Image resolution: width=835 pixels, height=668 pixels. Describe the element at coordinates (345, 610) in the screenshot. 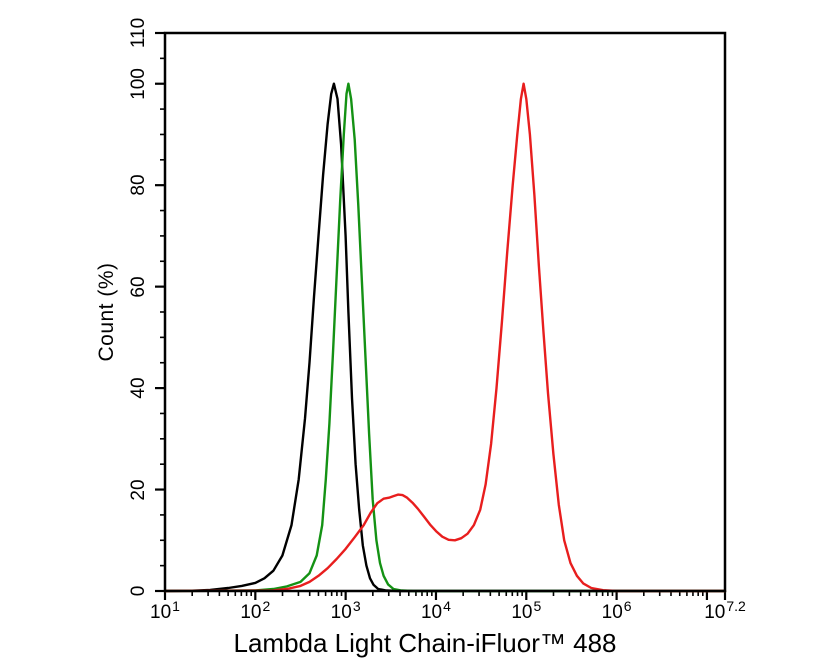

I see `x-tick-label: 10³` at that location.